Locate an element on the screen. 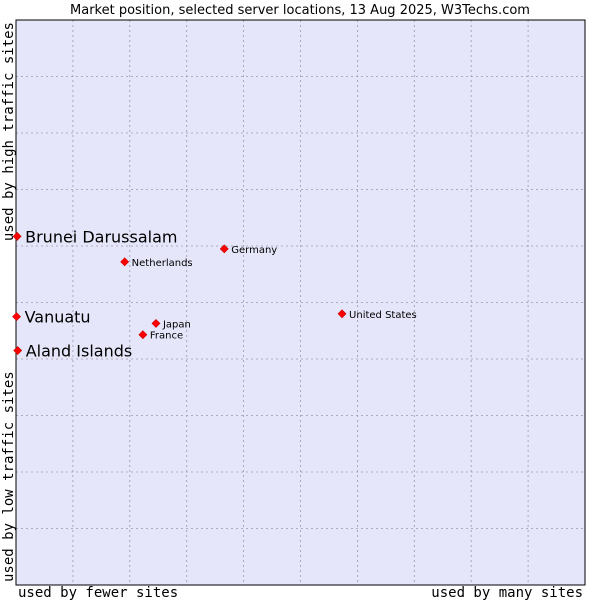  data-point-label: Aland Islands is located at coordinates (79, 351).